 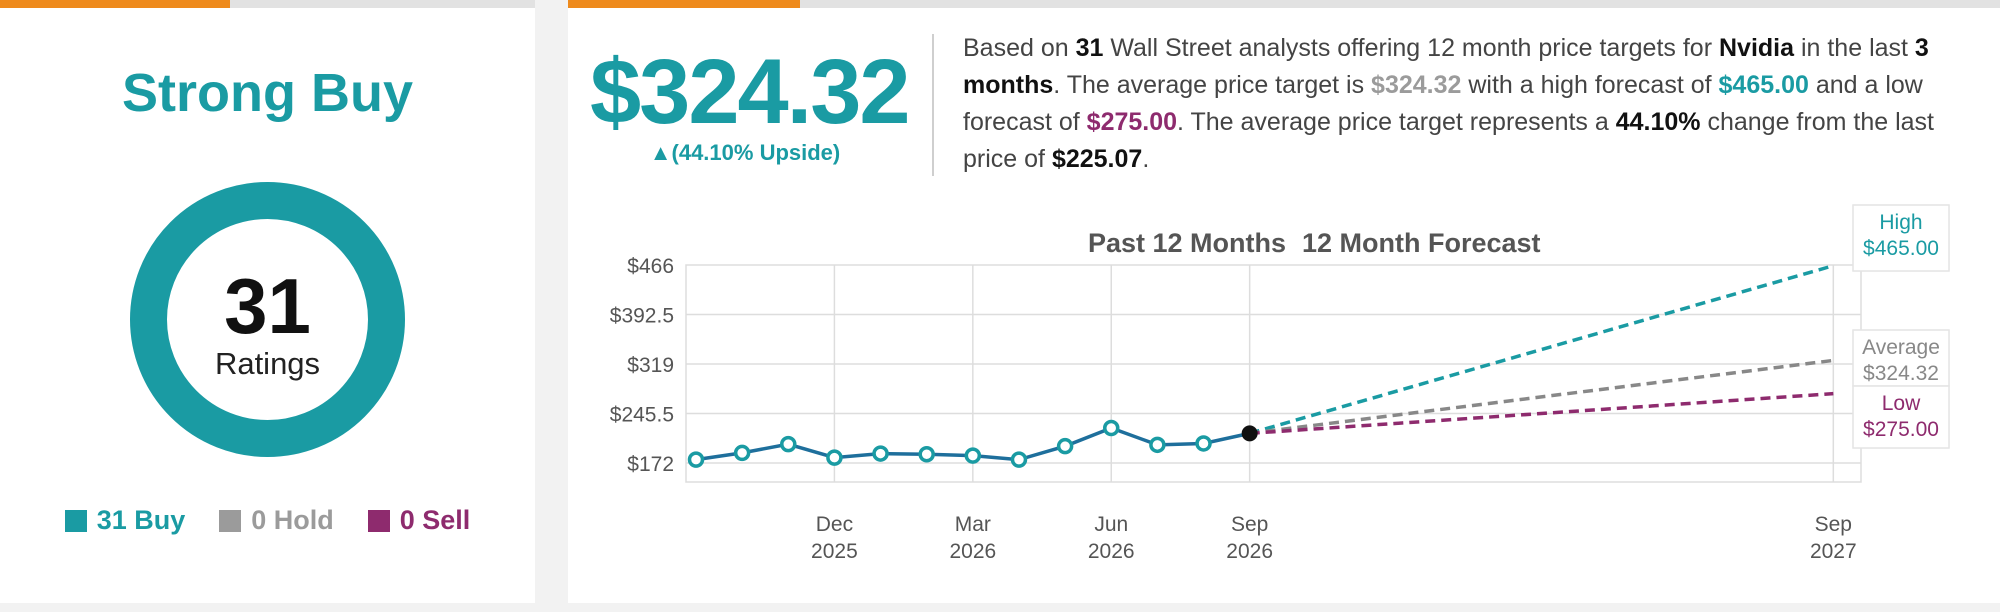 What do you see at coordinates (1901, 403) in the screenshot?
I see `forecast-label-name: Low` at bounding box center [1901, 403].